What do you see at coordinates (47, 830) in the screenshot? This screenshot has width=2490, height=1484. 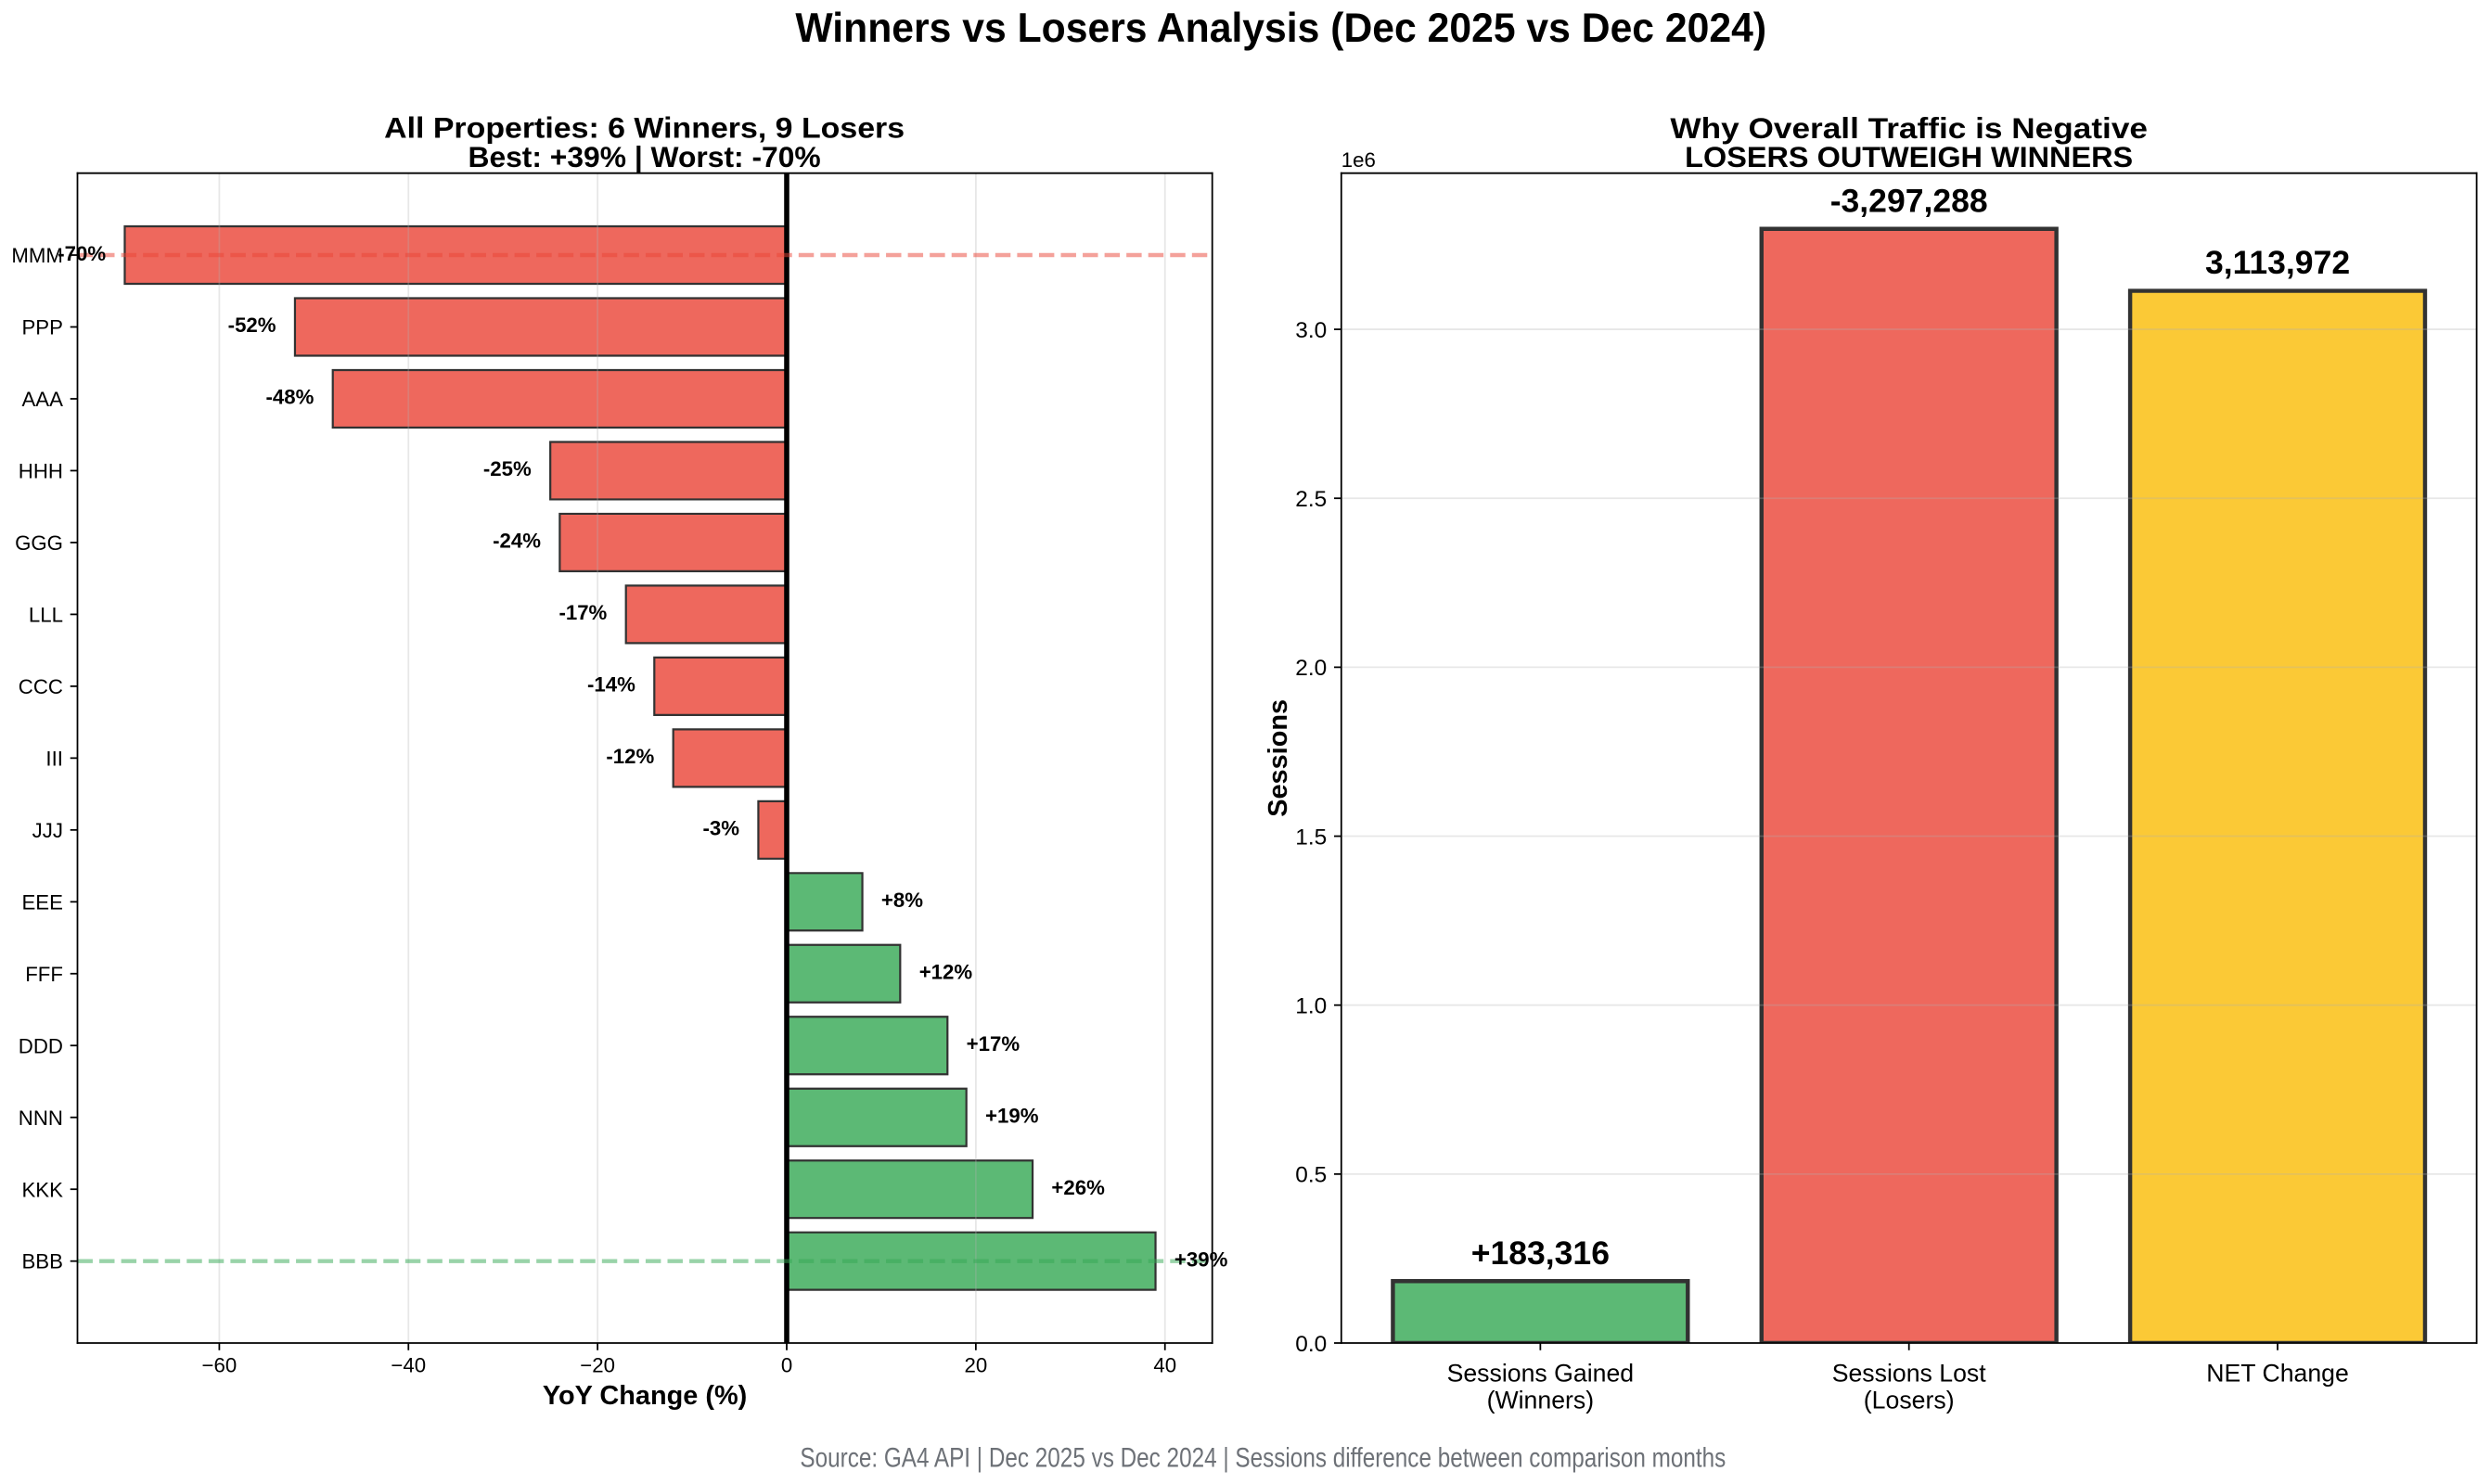 I see `svg-text: JJJ` at bounding box center [47, 830].